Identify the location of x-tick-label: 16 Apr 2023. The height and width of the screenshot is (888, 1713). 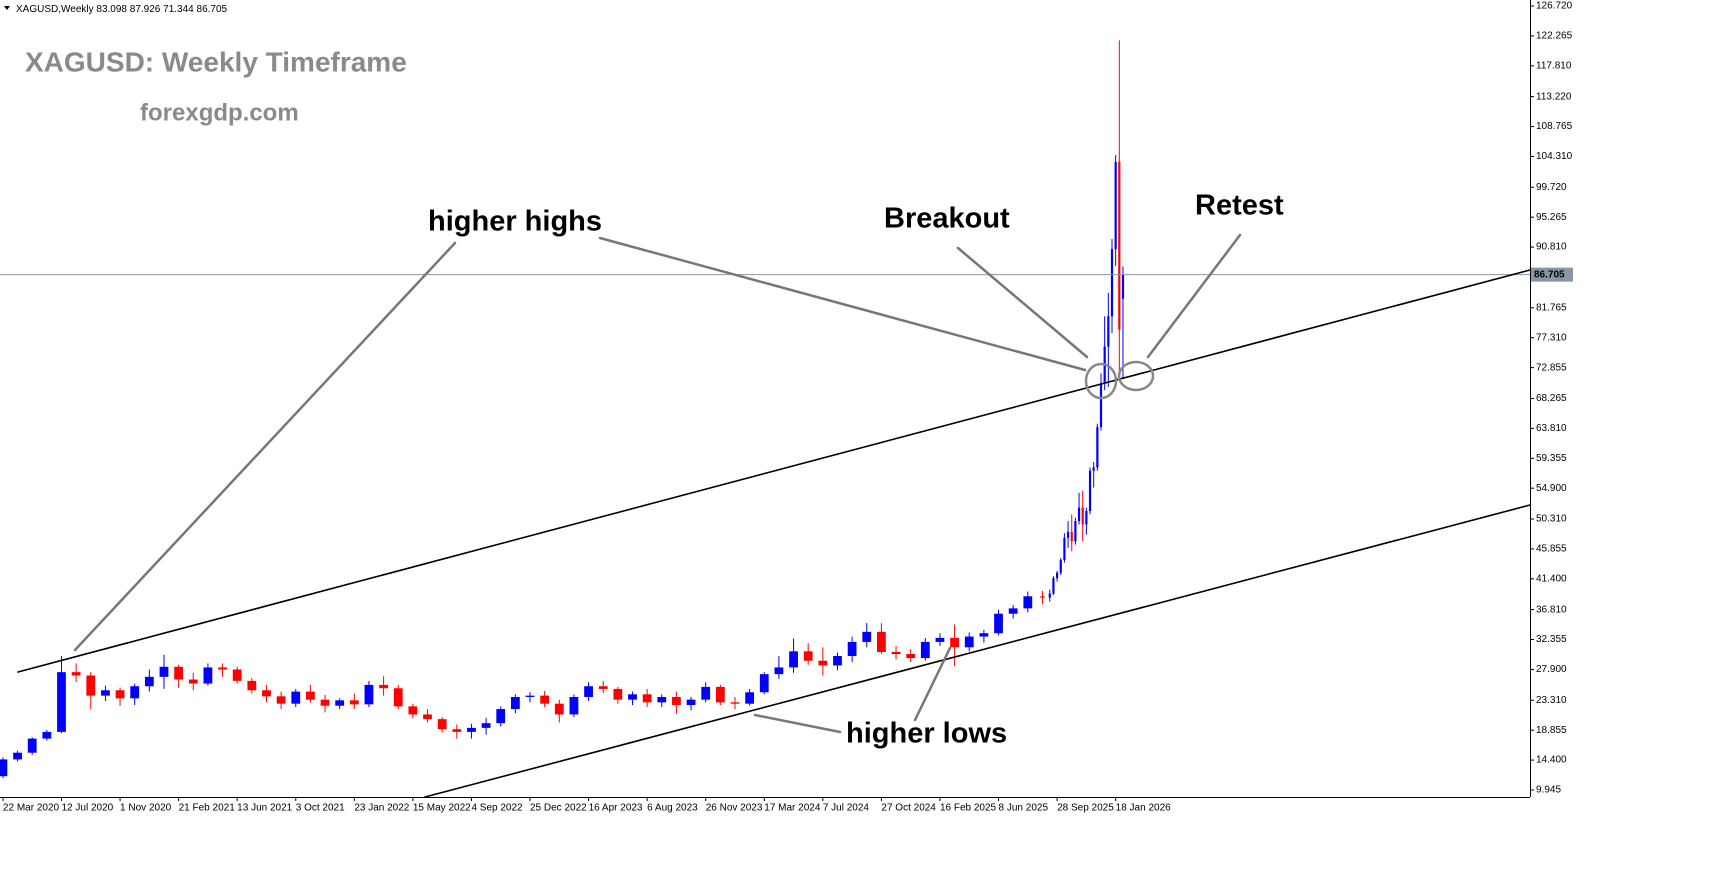
(616, 808).